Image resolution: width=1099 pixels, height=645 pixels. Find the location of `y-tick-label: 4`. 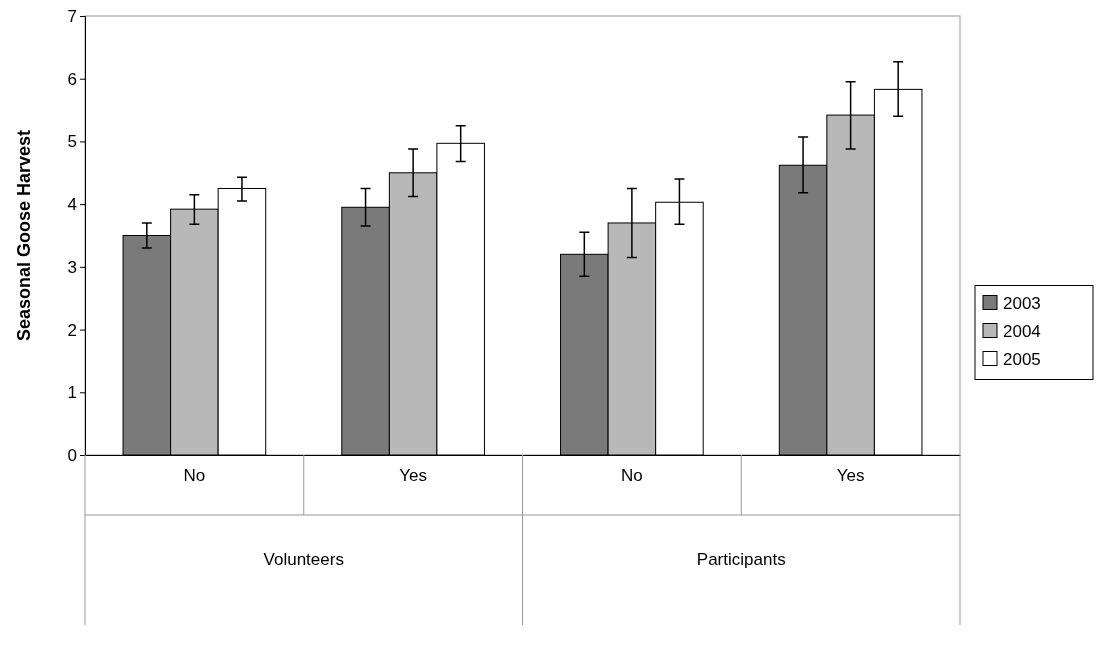

y-tick-label: 4 is located at coordinates (72, 205).